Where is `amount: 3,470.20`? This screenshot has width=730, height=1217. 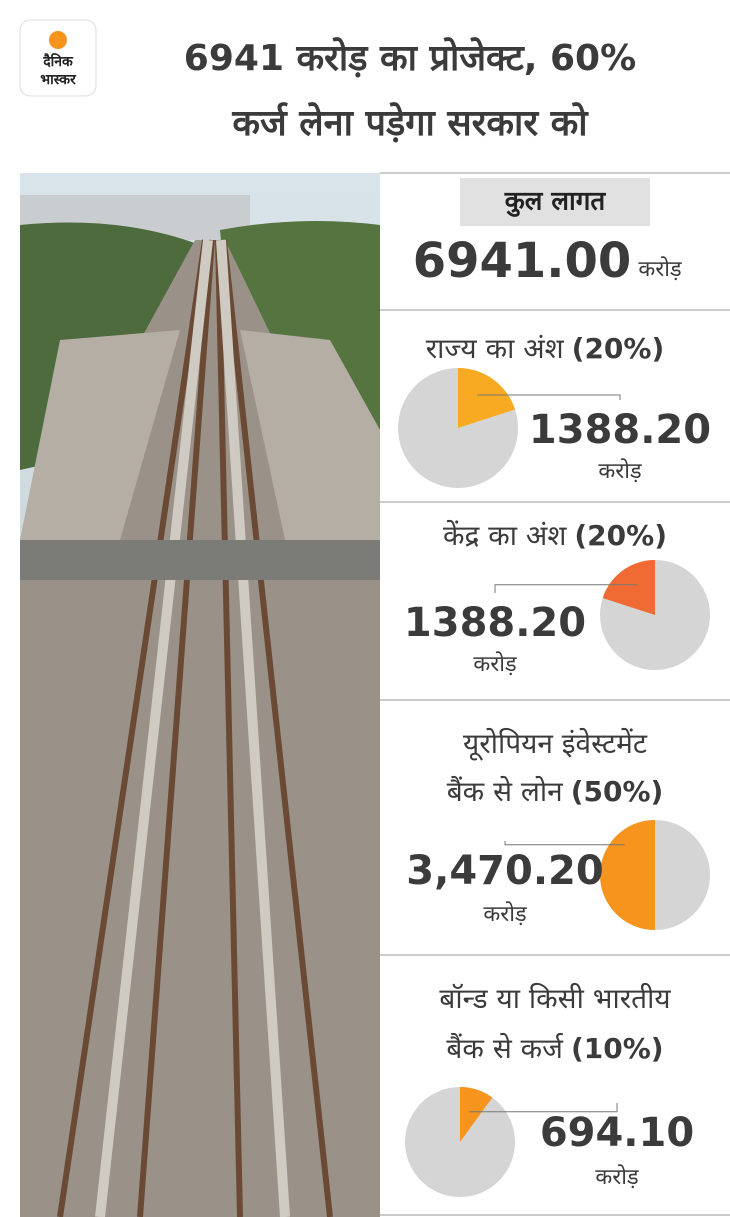 amount: 3,470.20 is located at coordinates (504, 871).